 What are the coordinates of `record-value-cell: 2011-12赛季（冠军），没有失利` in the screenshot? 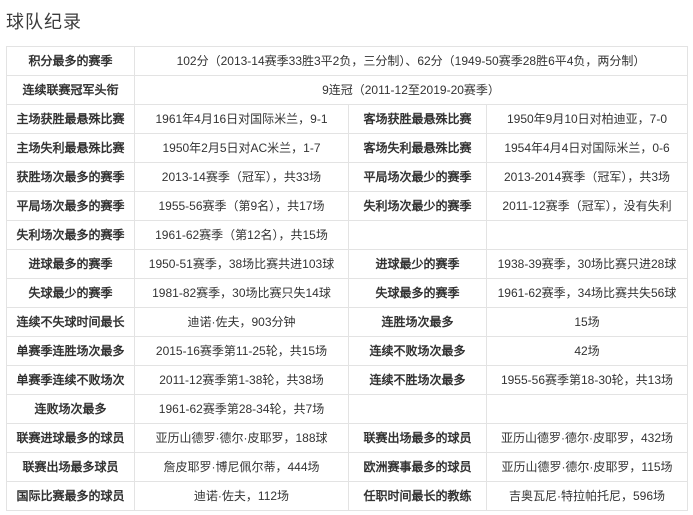 It's located at (587, 206).